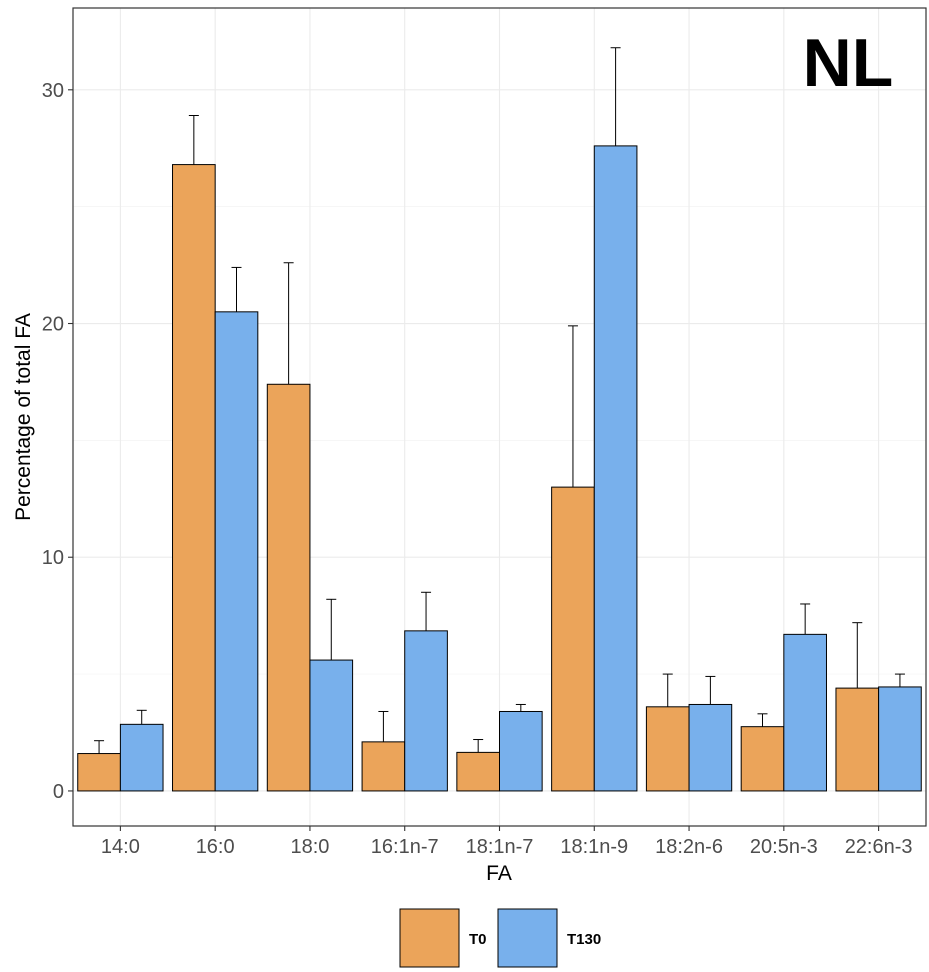  What do you see at coordinates (500, 847) in the screenshot?
I see `x-tick-label: 18:1n-7` at bounding box center [500, 847].